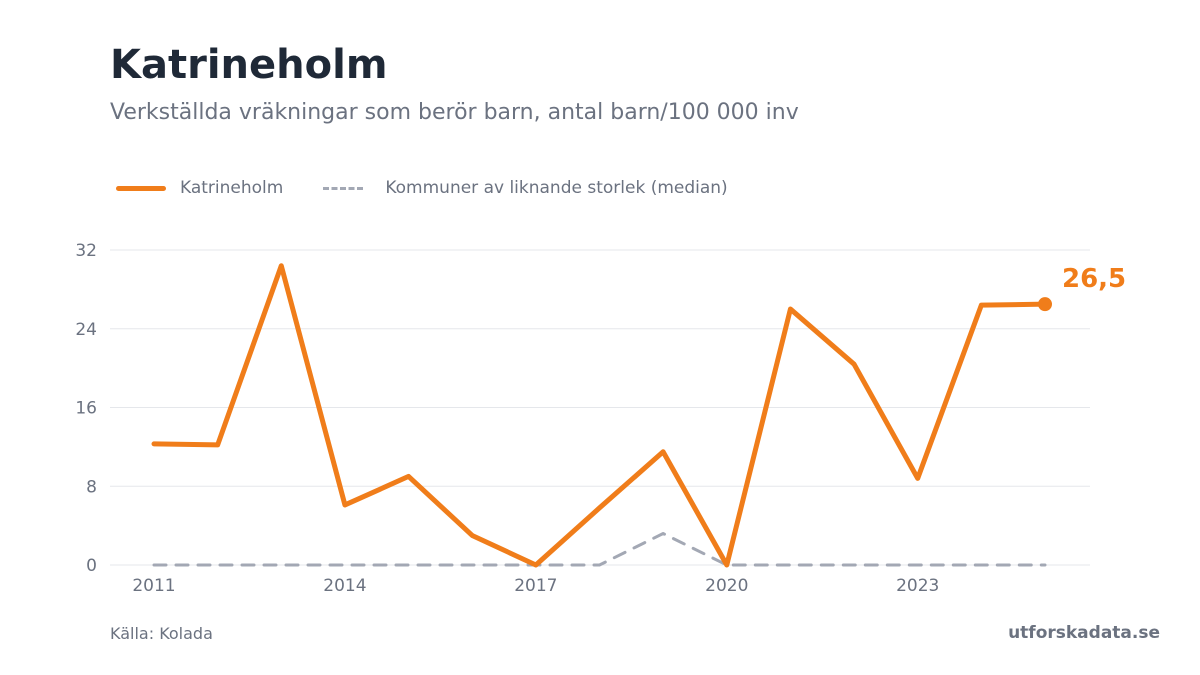 This screenshot has width=1200, height=675. I want to click on legend-label-katrineholm: Katrineholm, so click(232, 188).